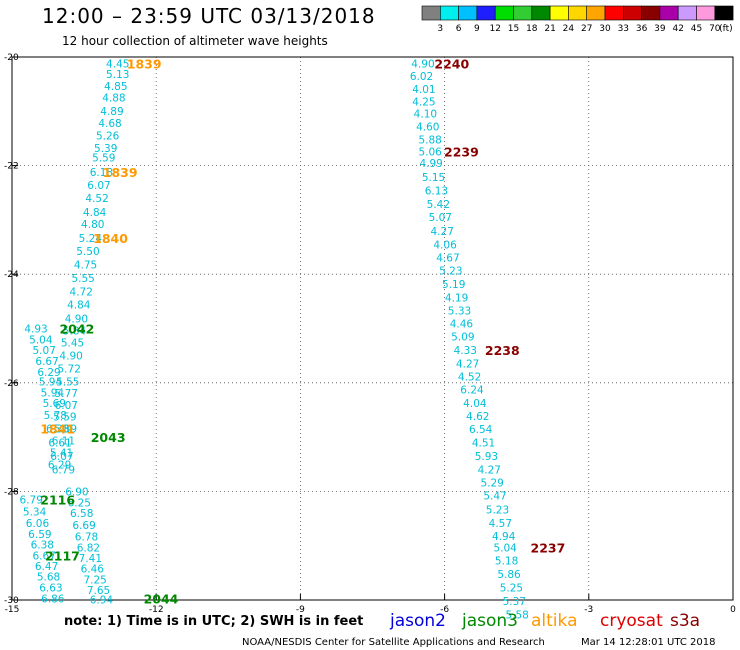 This screenshot has width=740, height=650. I want to click on wave-height-value: 6.58, so click(81, 514).